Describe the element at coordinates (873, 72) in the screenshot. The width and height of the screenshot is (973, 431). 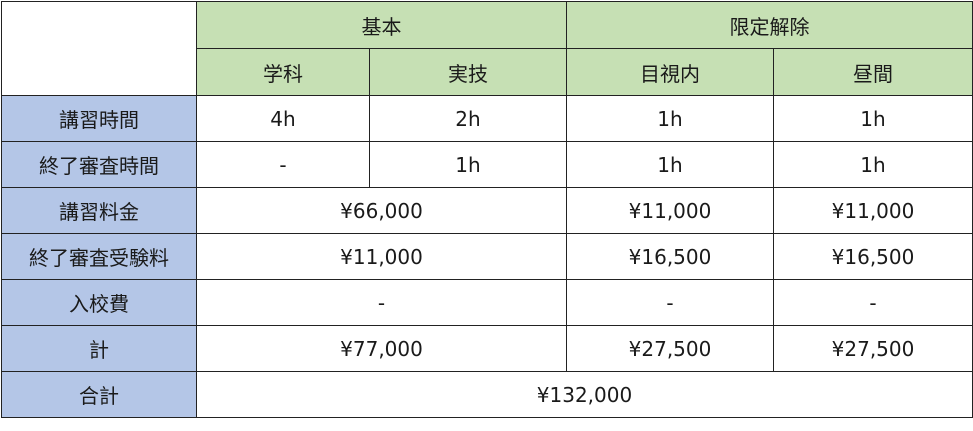
I see `column-header: 昼間` at that location.